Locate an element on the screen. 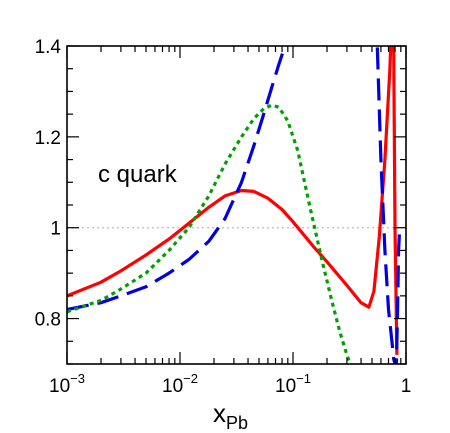  x-tick-label: 10⁻³ is located at coordinates (67, 384).